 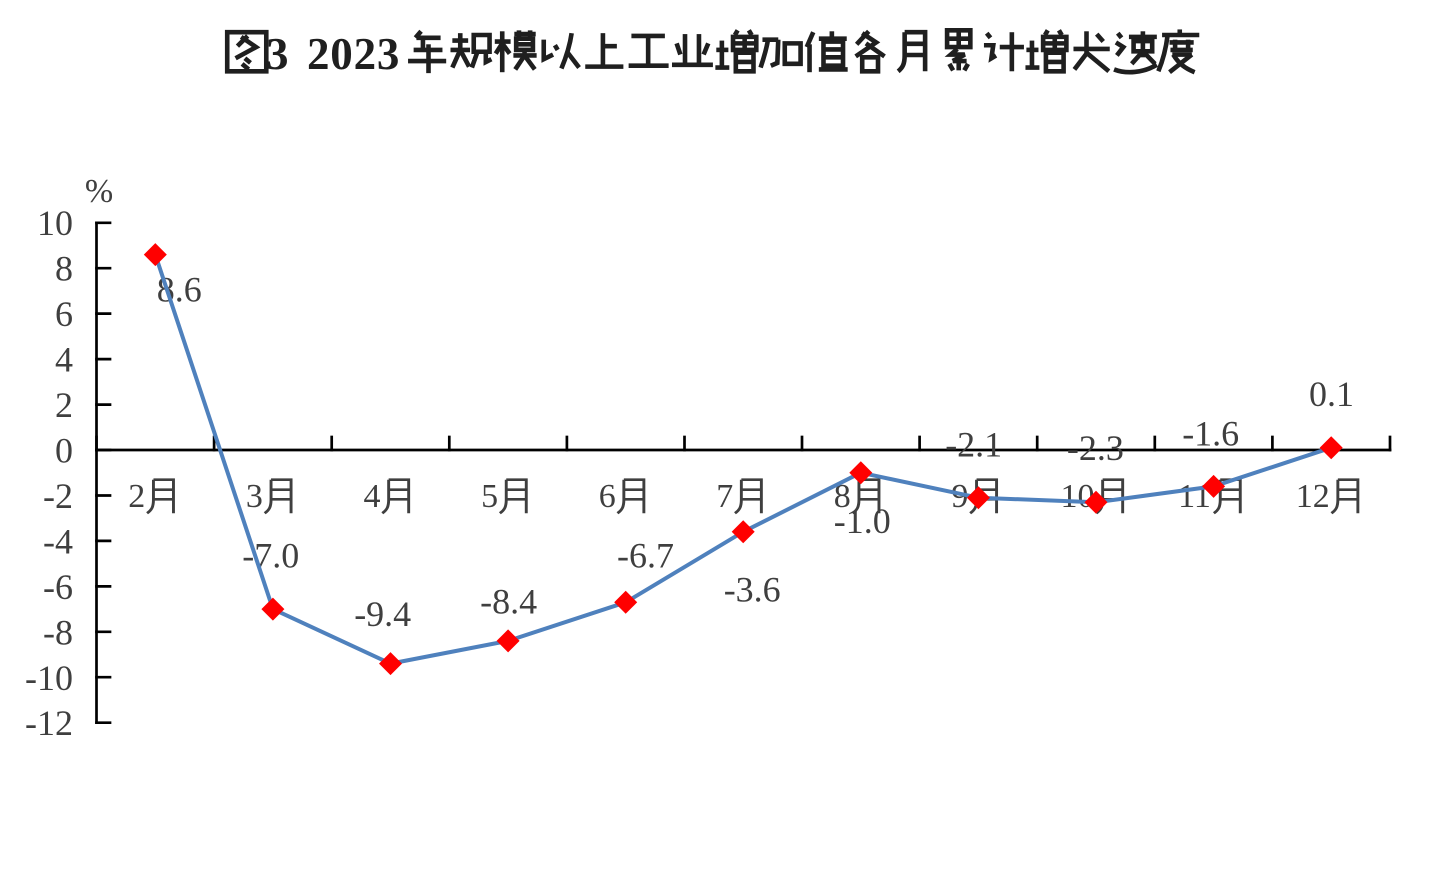 What do you see at coordinates (973, 444) in the screenshot?
I see `svg-text: -2.1` at bounding box center [973, 444].